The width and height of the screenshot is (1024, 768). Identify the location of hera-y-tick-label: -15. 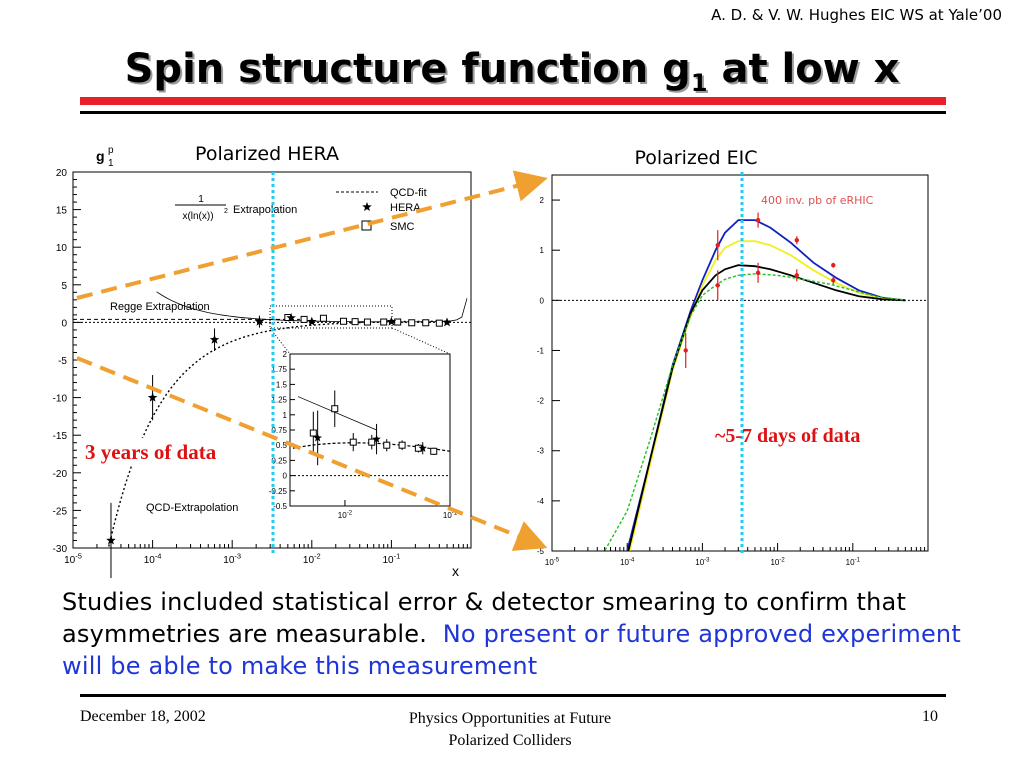
(60, 436).